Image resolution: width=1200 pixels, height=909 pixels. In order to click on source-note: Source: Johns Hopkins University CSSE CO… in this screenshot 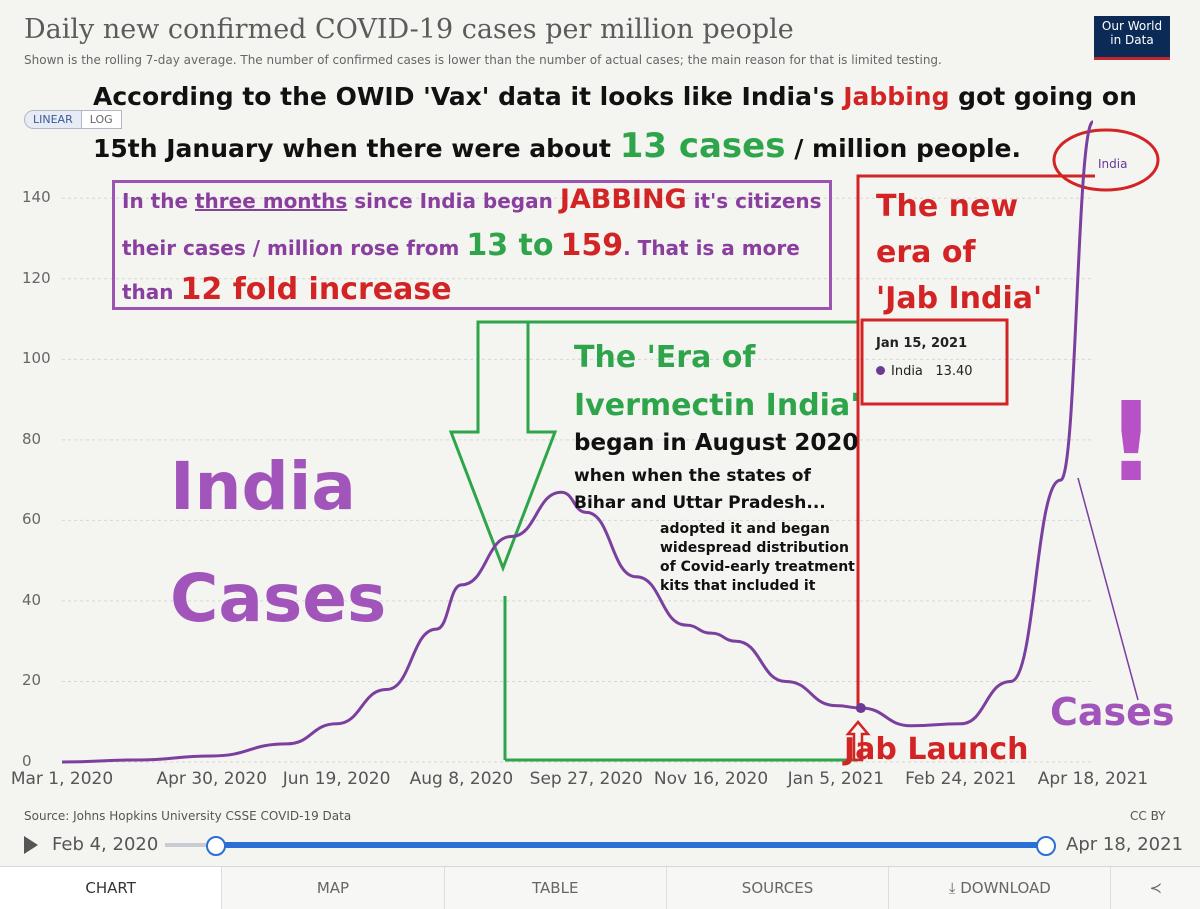, I will do `click(188, 816)`.